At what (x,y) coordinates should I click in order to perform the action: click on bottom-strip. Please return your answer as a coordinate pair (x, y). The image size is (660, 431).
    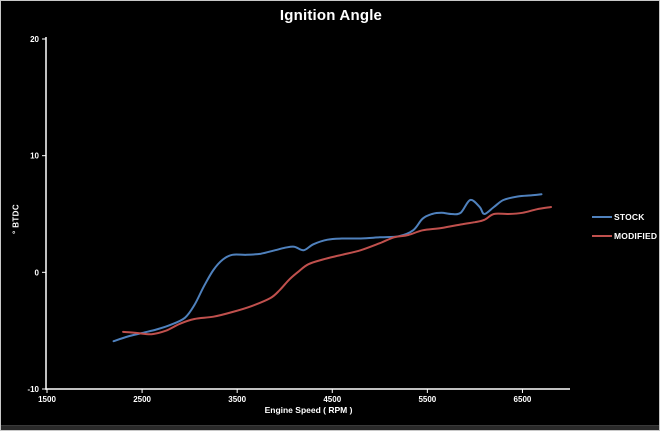
    Looking at the image, I should click on (330, 427).